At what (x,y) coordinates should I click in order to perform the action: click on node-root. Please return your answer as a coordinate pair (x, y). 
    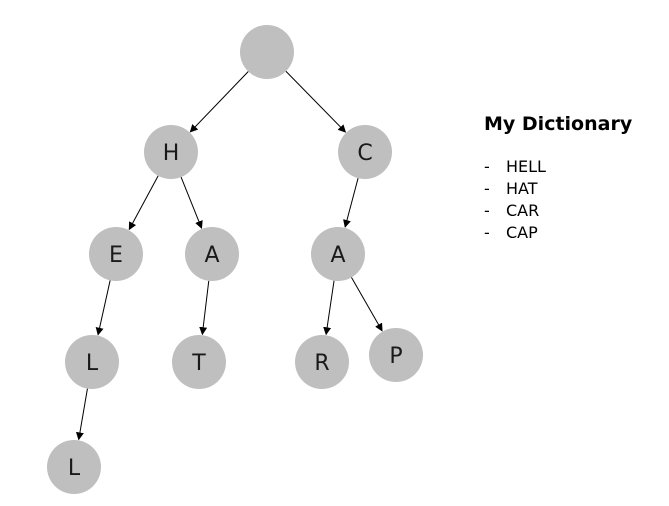
    Looking at the image, I should click on (267, 52).